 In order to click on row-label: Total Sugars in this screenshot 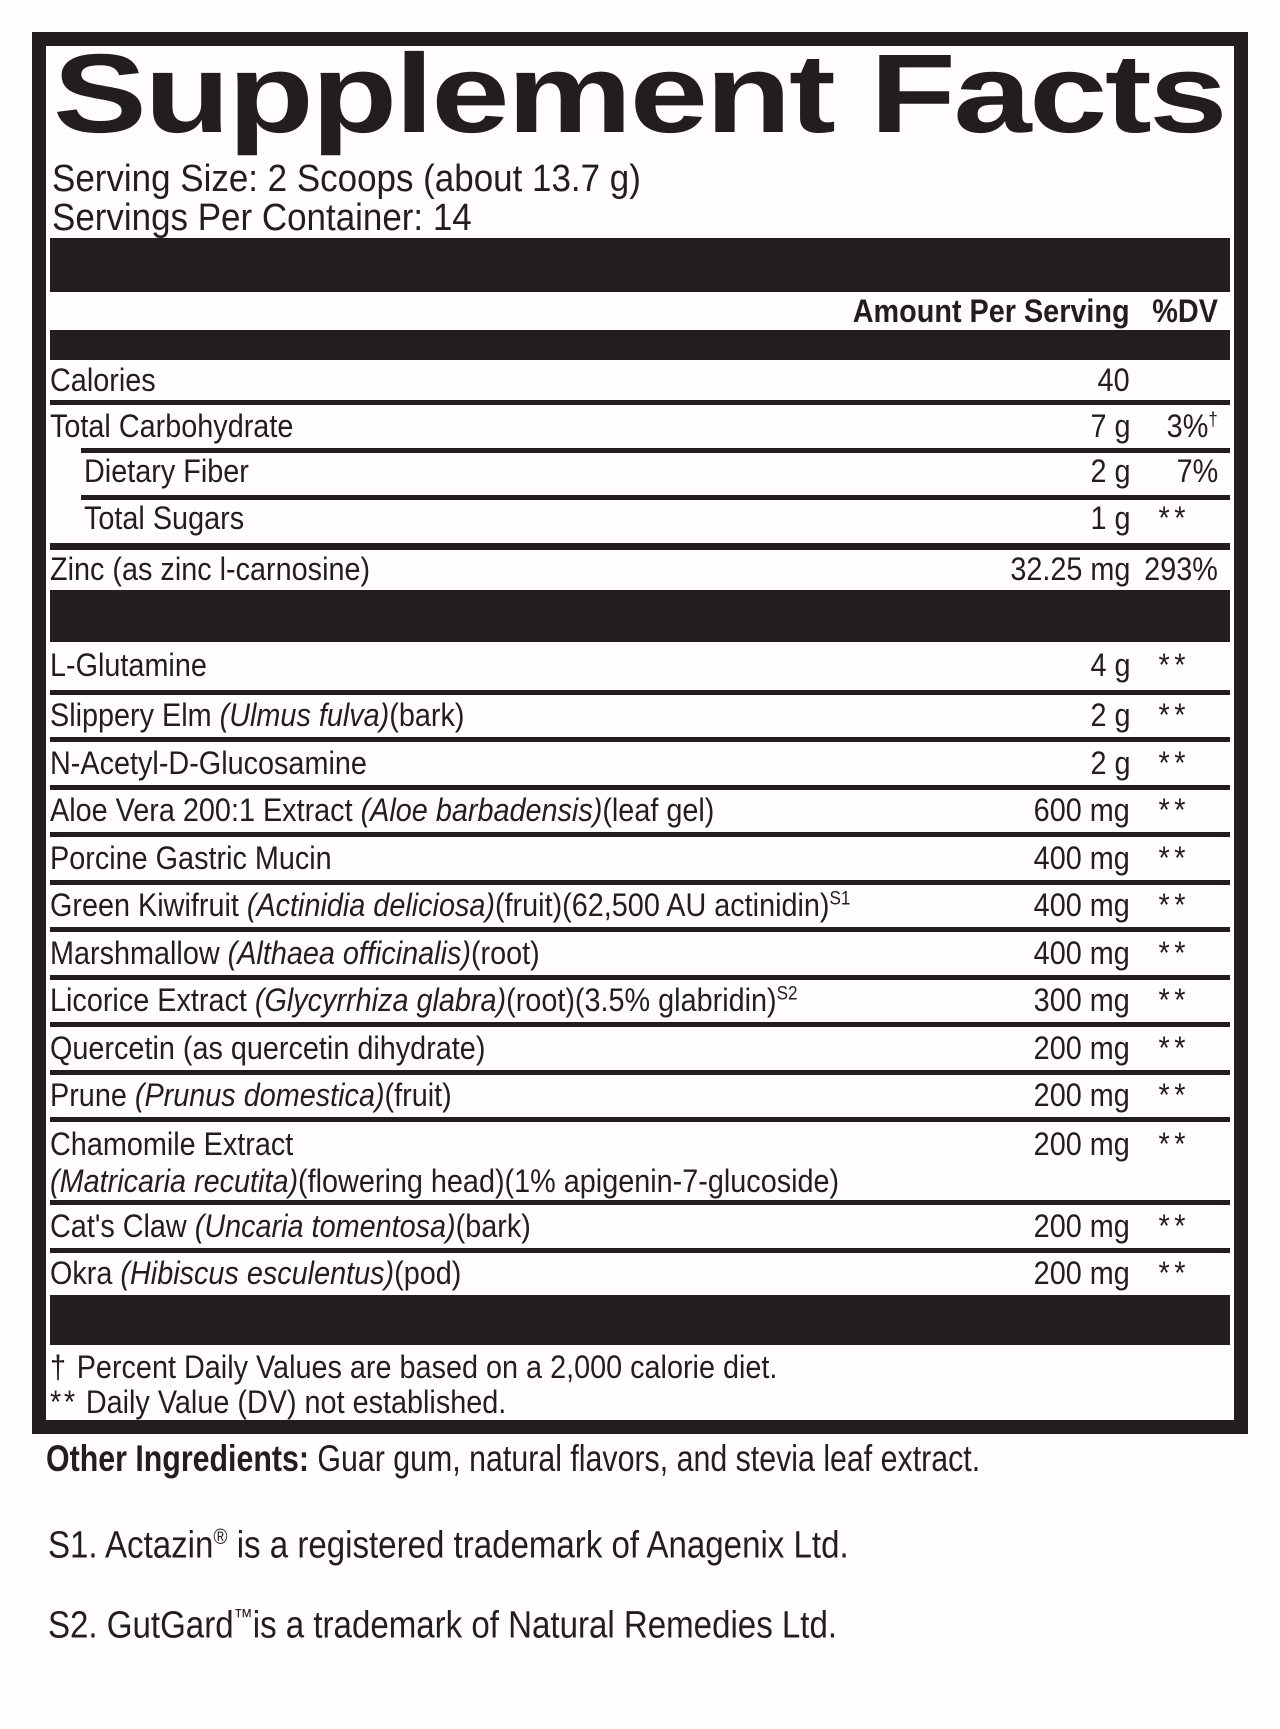, I will do `click(515, 518)`.